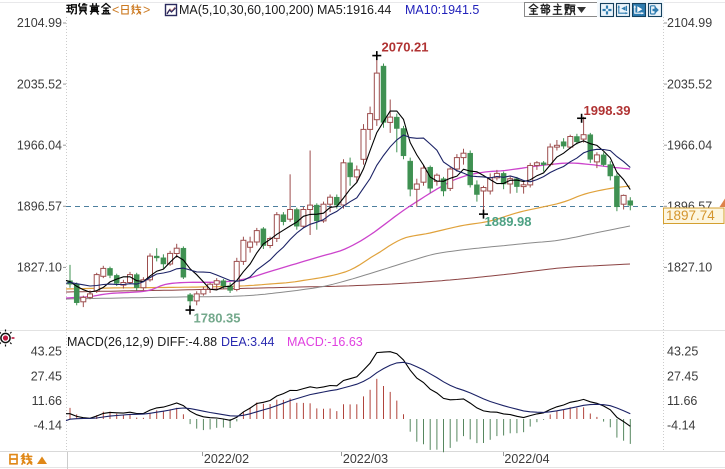 This screenshot has width=725, height=469. What do you see at coordinates (354, 10) in the screenshot?
I see `svg-text: MA5:1916.44` at bounding box center [354, 10].